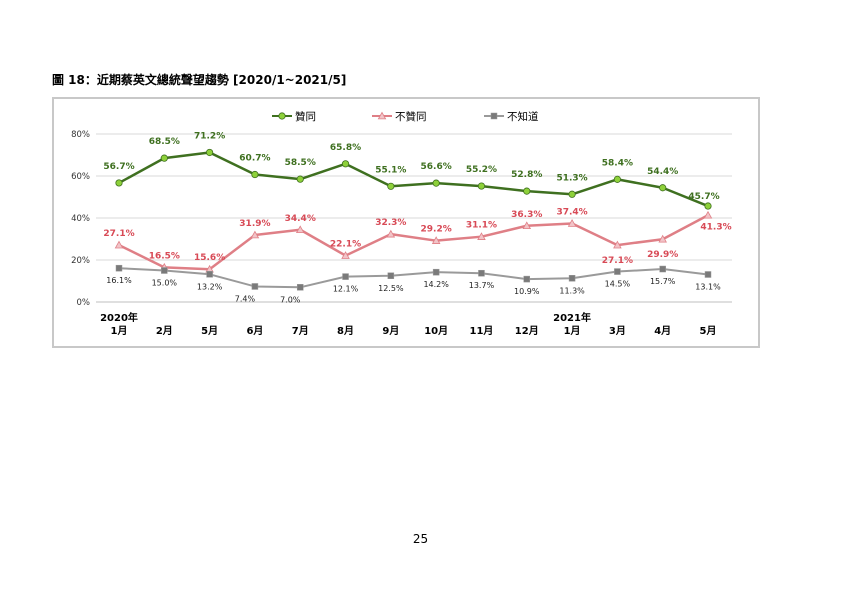  What do you see at coordinates (411, 116) in the screenshot?
I see `legend-label: 不贊同` at bounding box center [411, 116].